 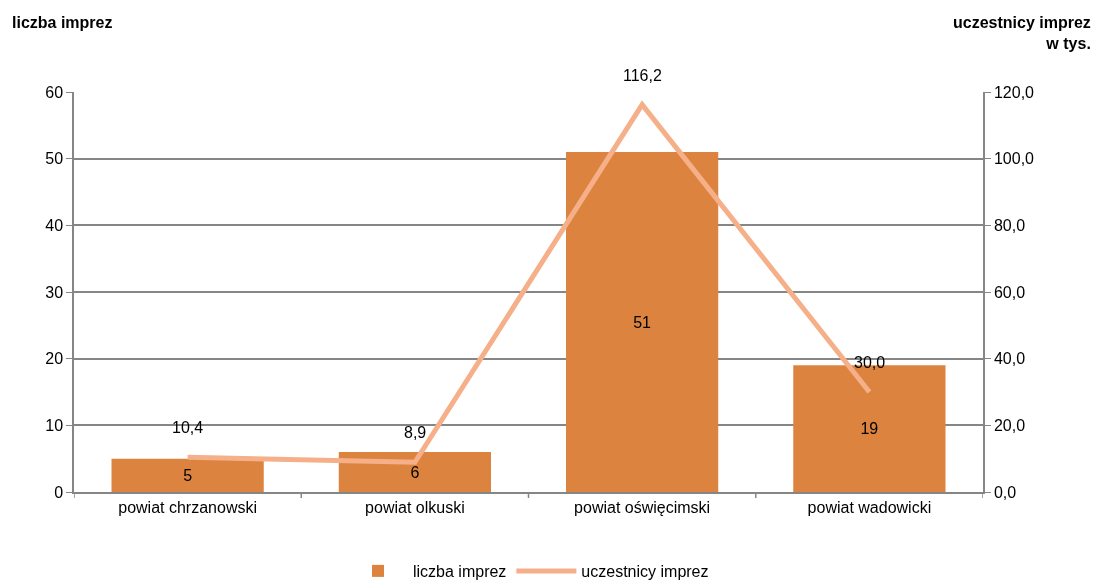 What do you see at coordinates (59, 492) in the screenshot?
I see `y-tick-label: 0` at bounding box center [59, 492].